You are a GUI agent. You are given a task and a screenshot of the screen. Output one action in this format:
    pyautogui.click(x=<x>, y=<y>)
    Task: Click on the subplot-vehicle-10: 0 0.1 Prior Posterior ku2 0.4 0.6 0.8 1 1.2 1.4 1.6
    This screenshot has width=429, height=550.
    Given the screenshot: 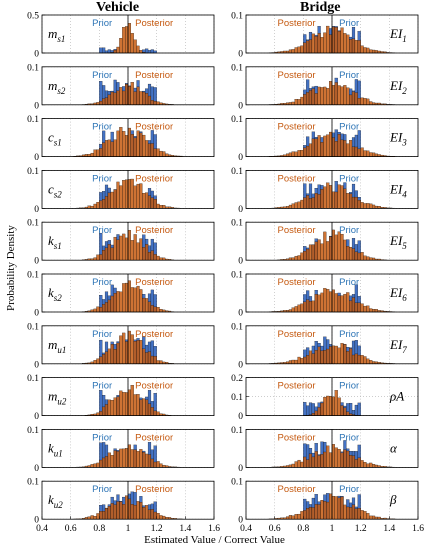 What is the action you would take?
    pyautogui.click(x=123, y=506)
    